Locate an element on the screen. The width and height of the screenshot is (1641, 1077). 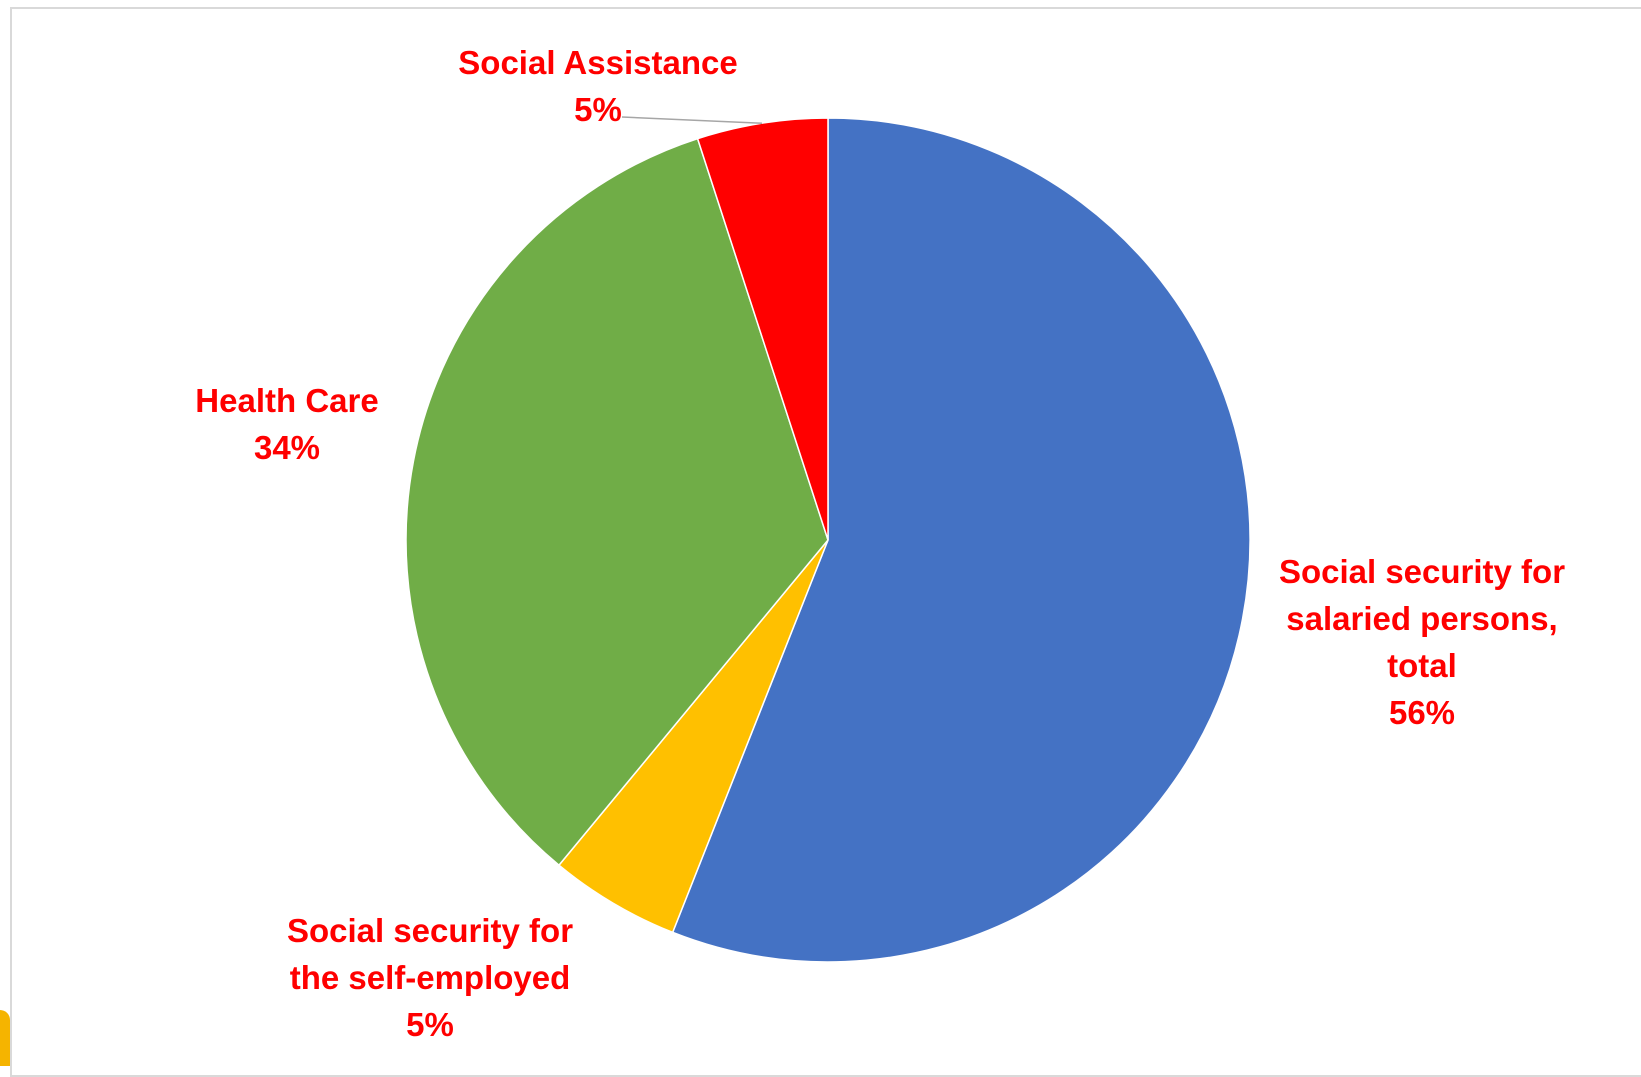
slice-label-3: Health Care 34% is located at coordinates (286, 424).